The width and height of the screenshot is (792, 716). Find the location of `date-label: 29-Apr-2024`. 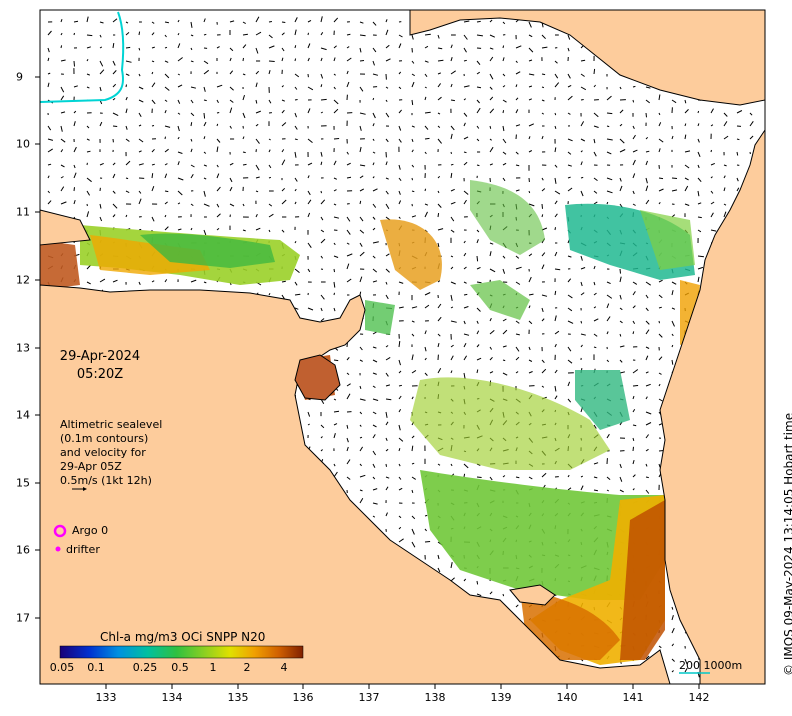

date-label: 29-Apr-2024 is located at coordinates (100, 356).